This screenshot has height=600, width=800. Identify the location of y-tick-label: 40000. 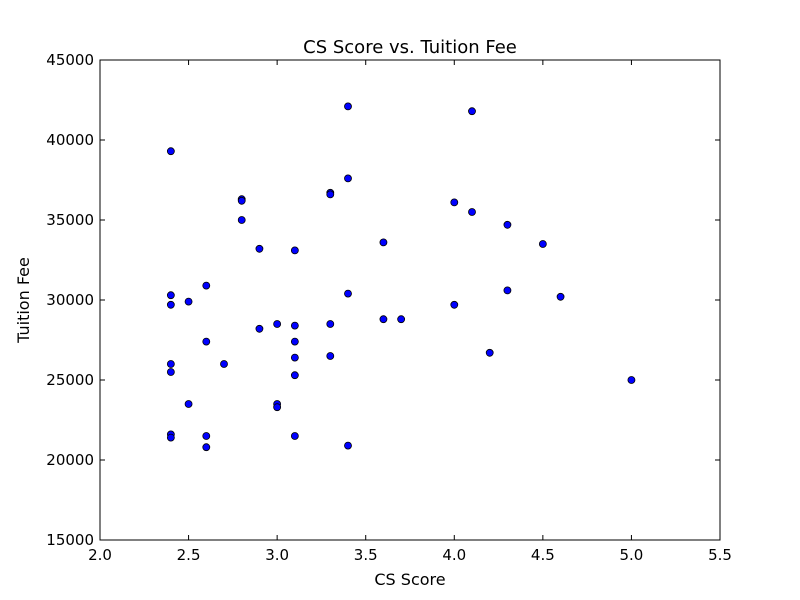
(70, 140).